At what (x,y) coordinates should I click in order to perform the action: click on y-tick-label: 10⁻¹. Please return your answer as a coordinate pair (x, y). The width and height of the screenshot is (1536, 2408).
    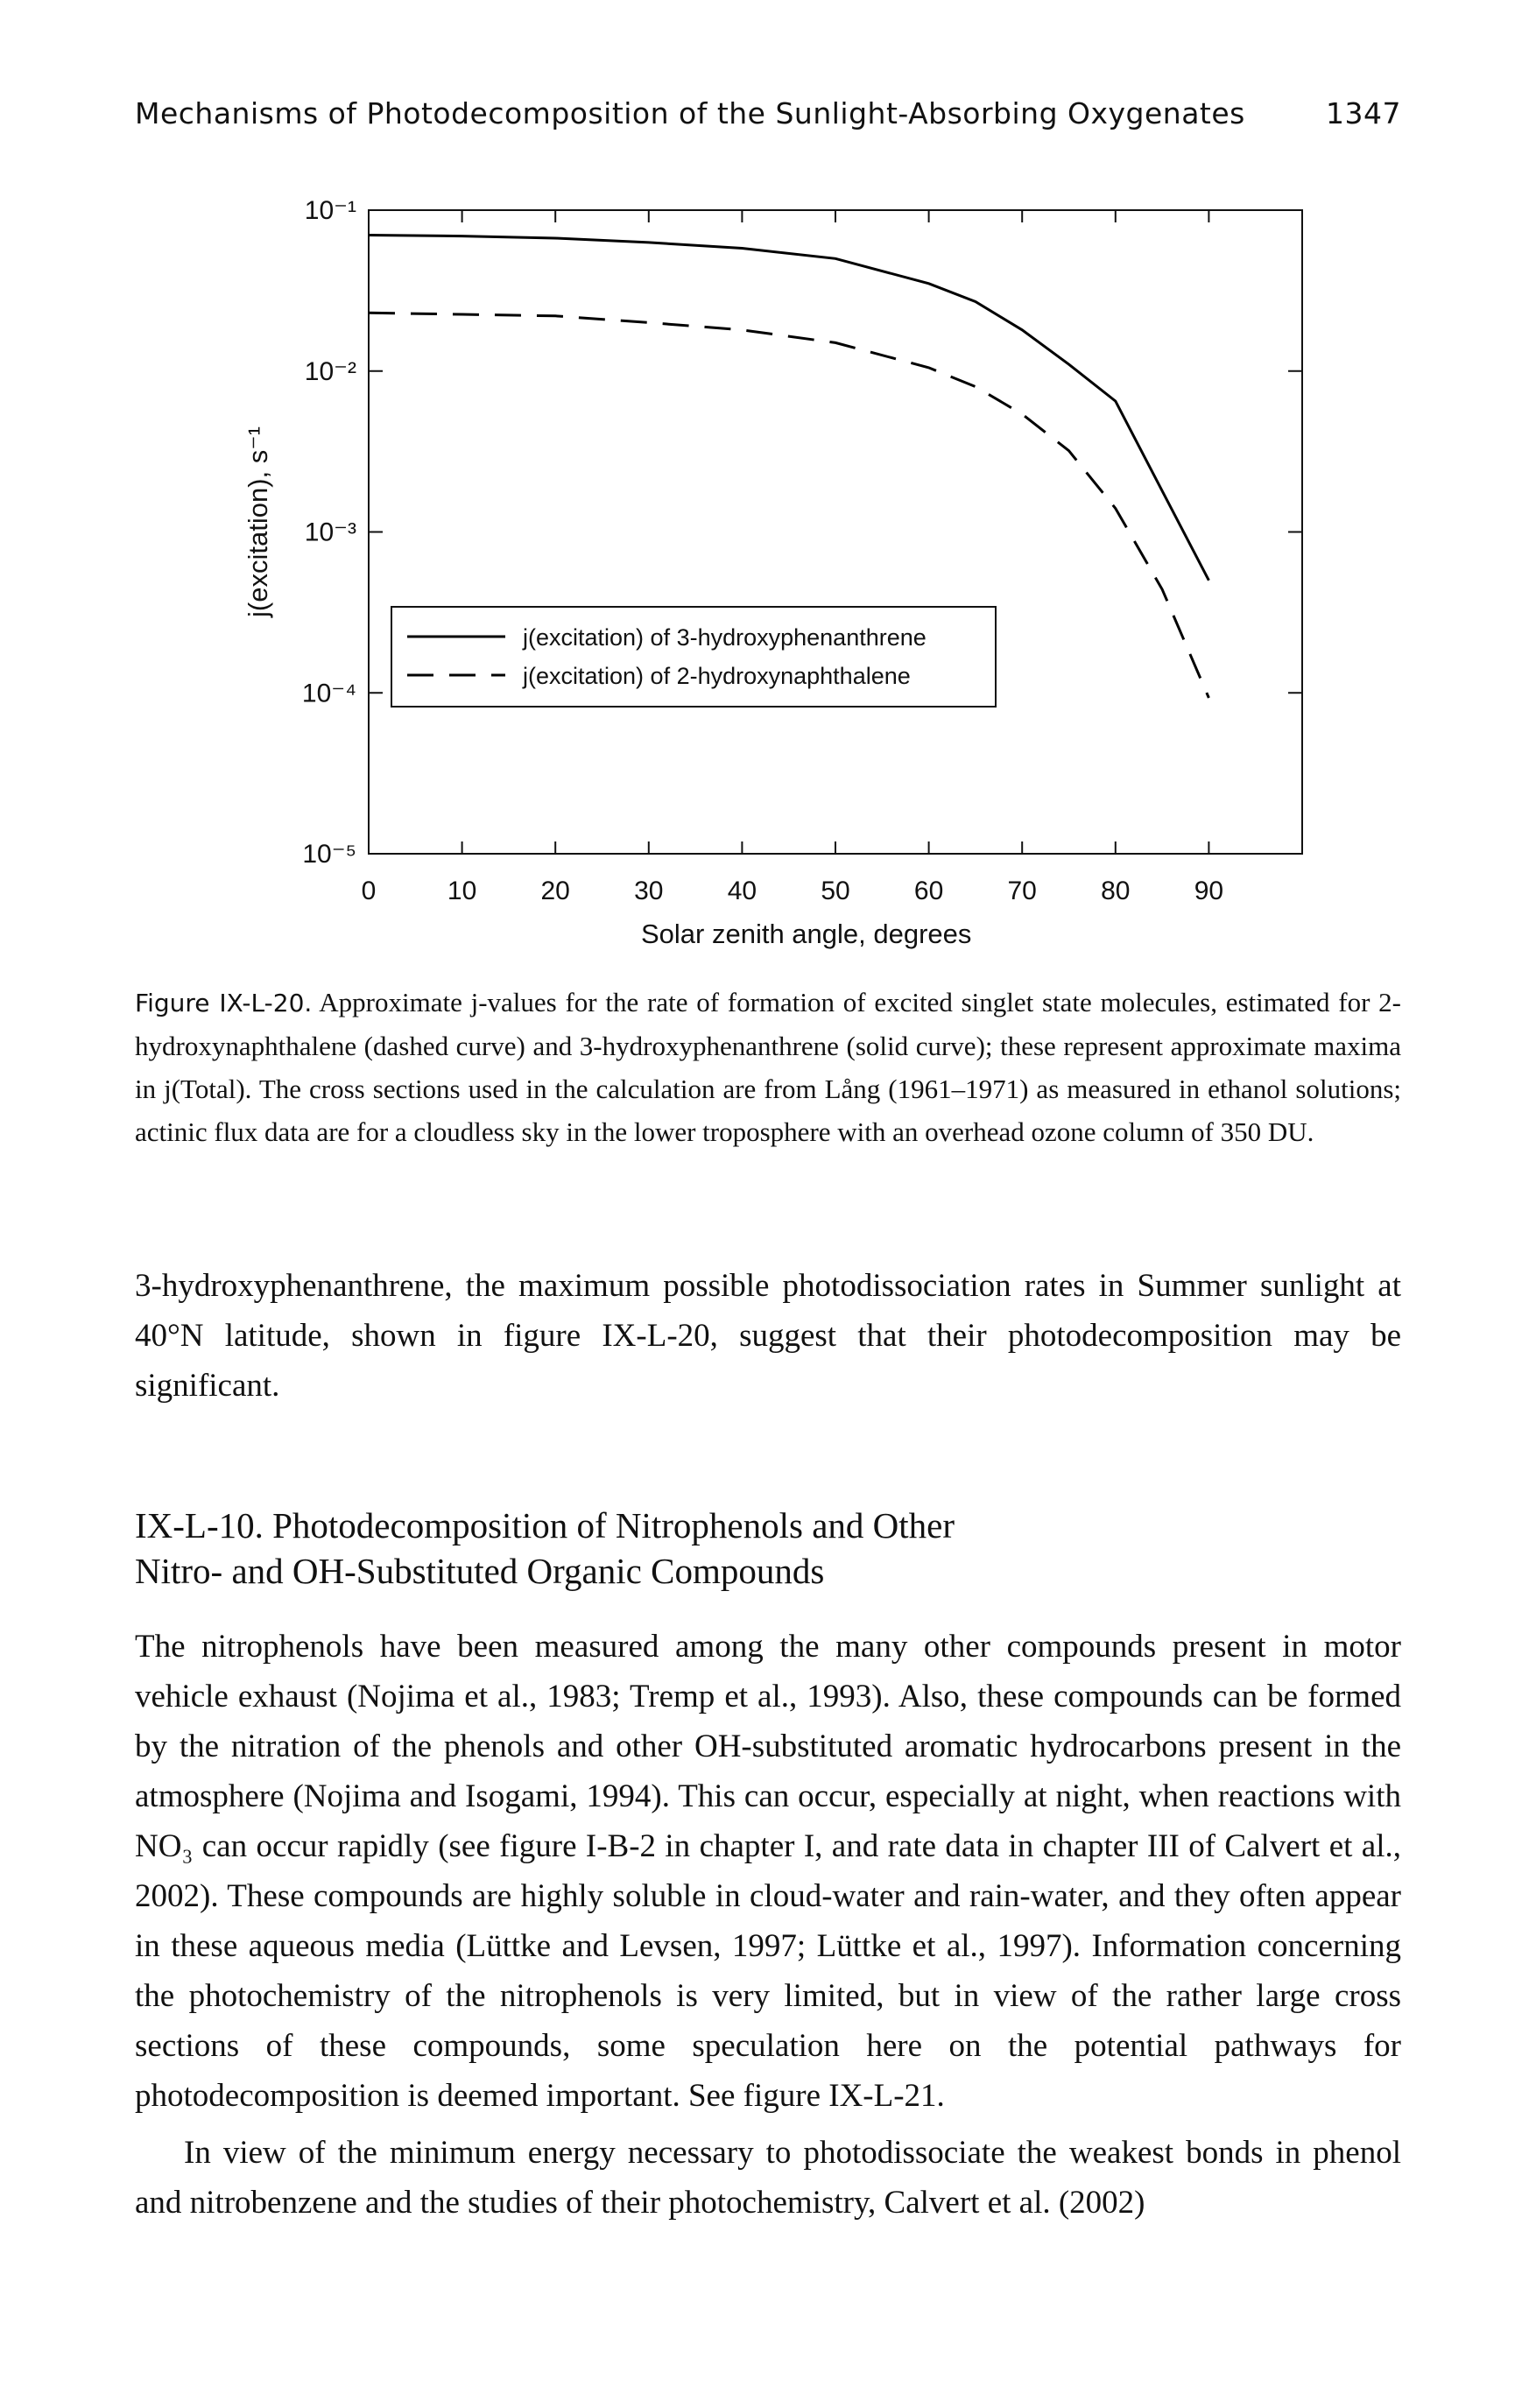
    Looking at the image, I should click on (330, 210).